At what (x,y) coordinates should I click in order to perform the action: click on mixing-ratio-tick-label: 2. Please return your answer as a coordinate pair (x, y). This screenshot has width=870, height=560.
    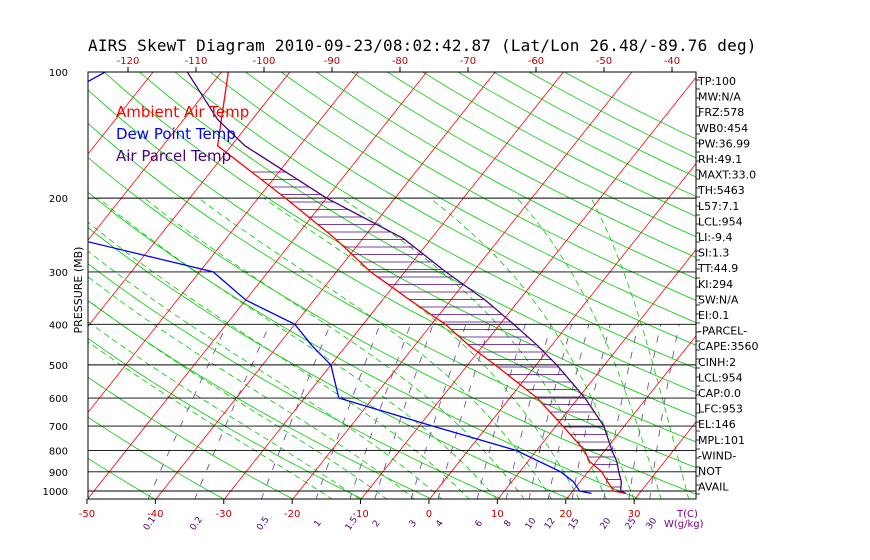
    Looking at the image, I should click on (376, 524).